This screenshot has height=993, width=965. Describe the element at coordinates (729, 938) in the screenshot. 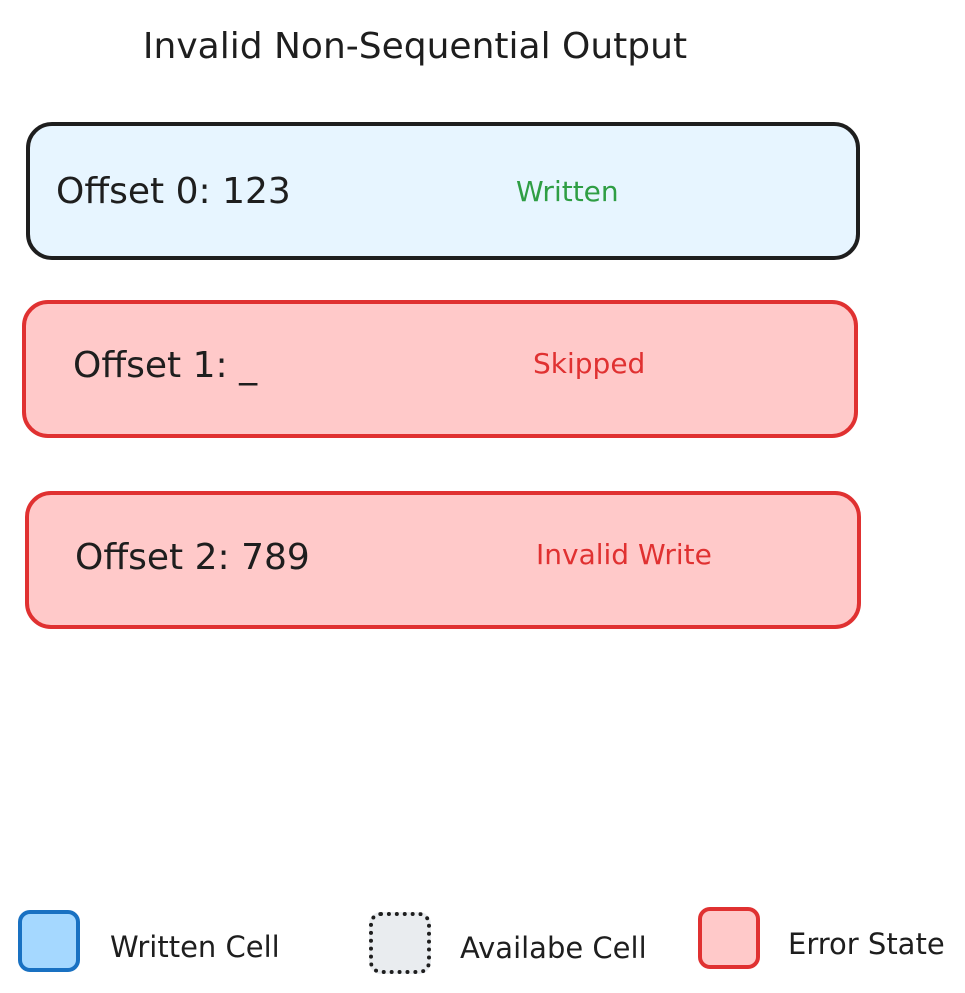

I see `legend-swatch-error` at that location.